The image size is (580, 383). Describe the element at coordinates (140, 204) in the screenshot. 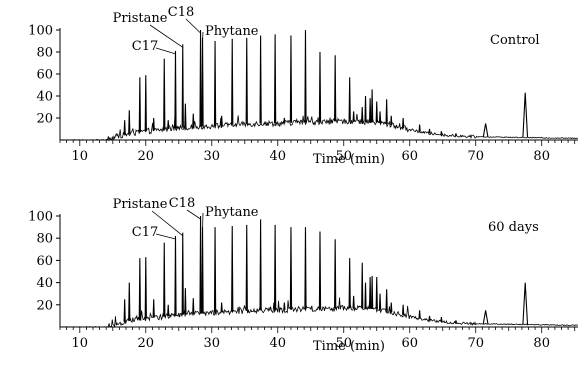

I see `peak-label: Pristane` at that location.